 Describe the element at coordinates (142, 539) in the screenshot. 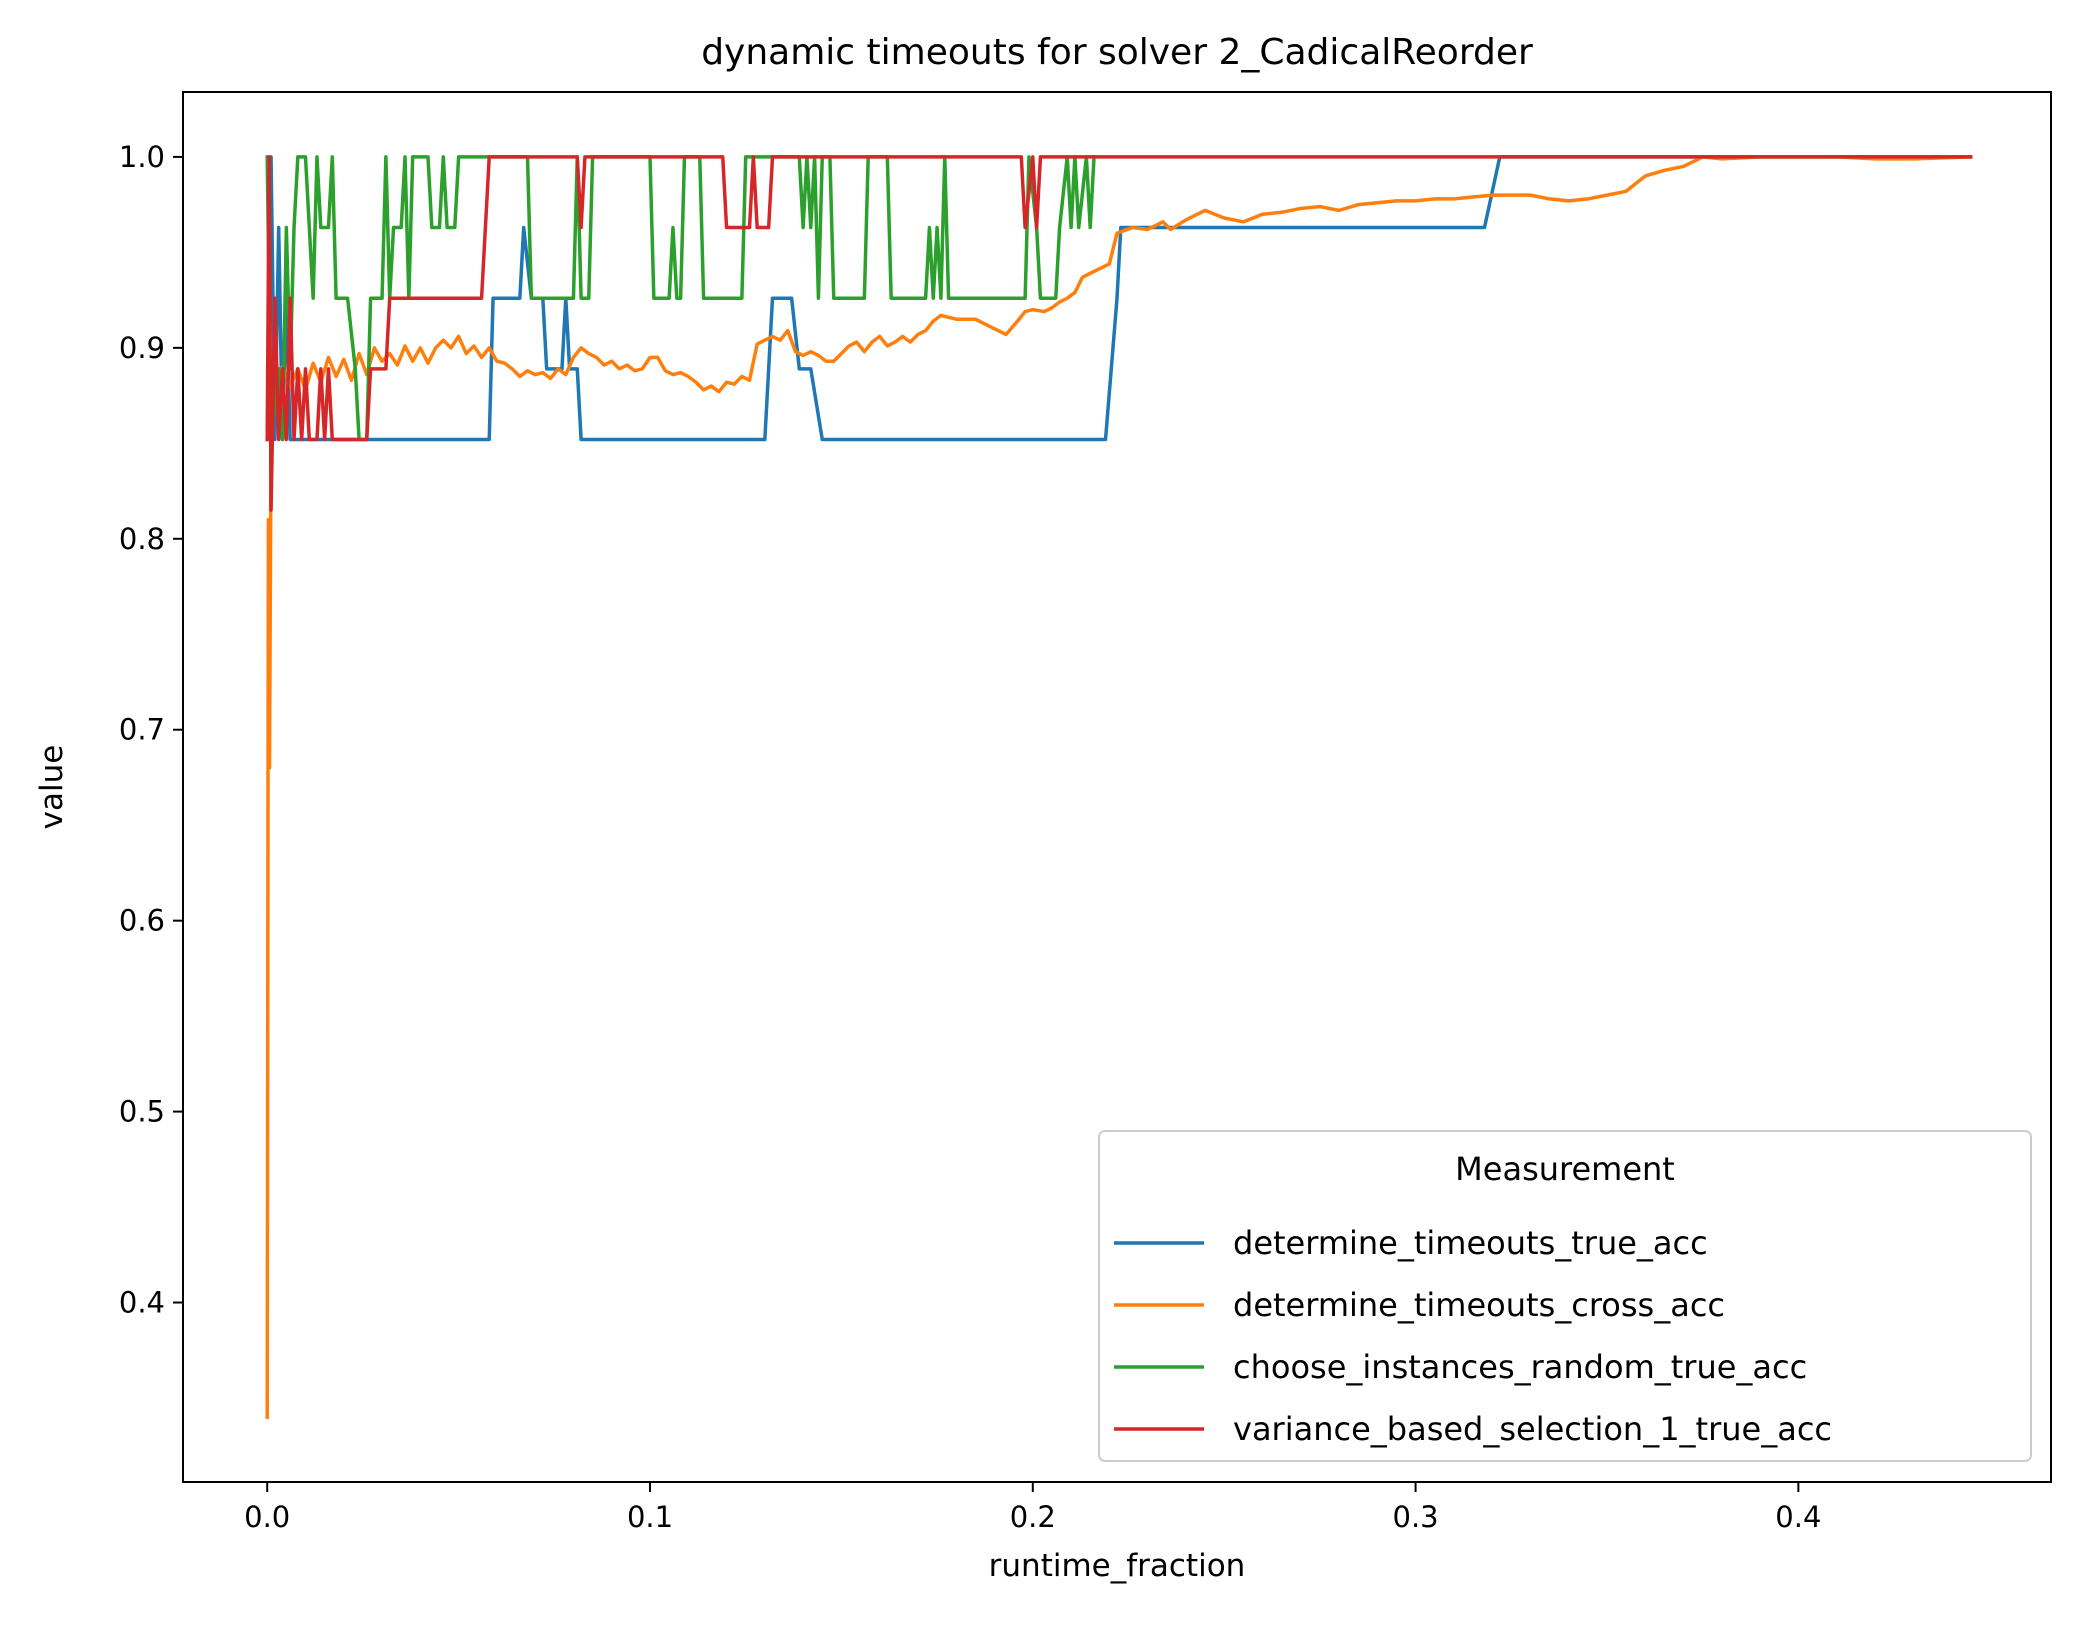

I see `y-tick-label: 0.8` at that location.